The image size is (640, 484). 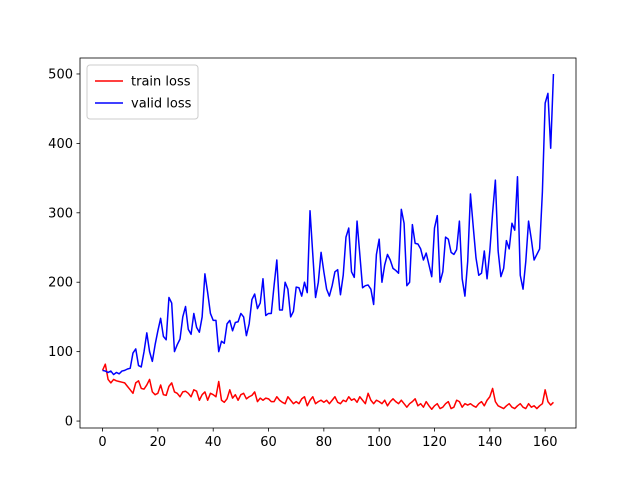 What do you see at coordinates (60, 144) in the screenshot?
I see `y-tick-label: 400` at bounding box center [60, 144].